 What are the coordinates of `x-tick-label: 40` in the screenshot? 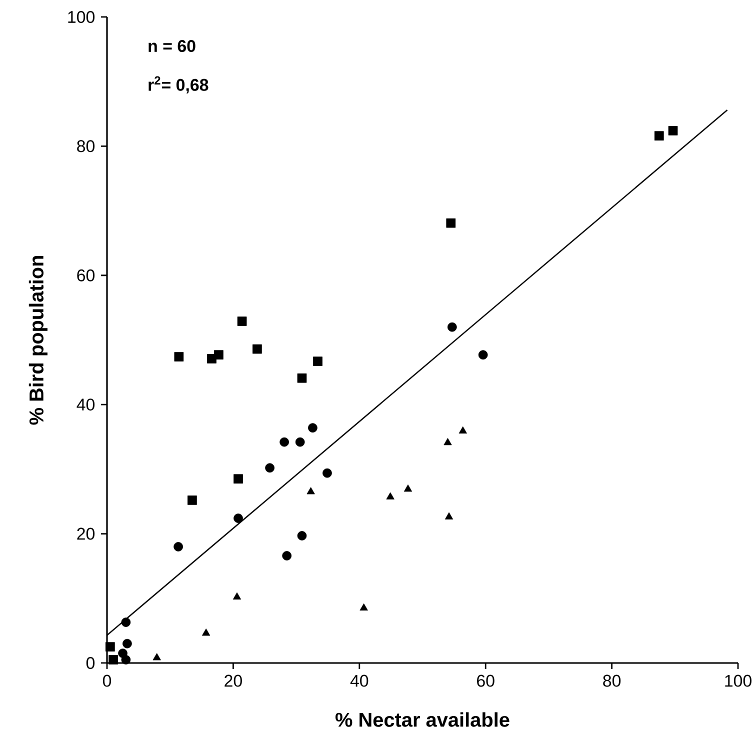 It's located at (359, 680).